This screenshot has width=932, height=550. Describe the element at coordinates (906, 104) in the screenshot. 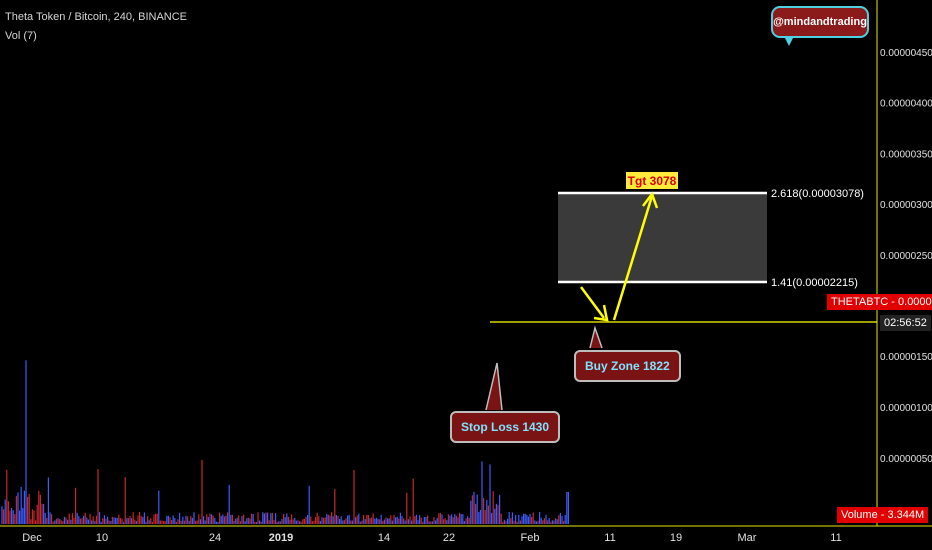

I see `price-axis-tick: 0.00000400` at that location.